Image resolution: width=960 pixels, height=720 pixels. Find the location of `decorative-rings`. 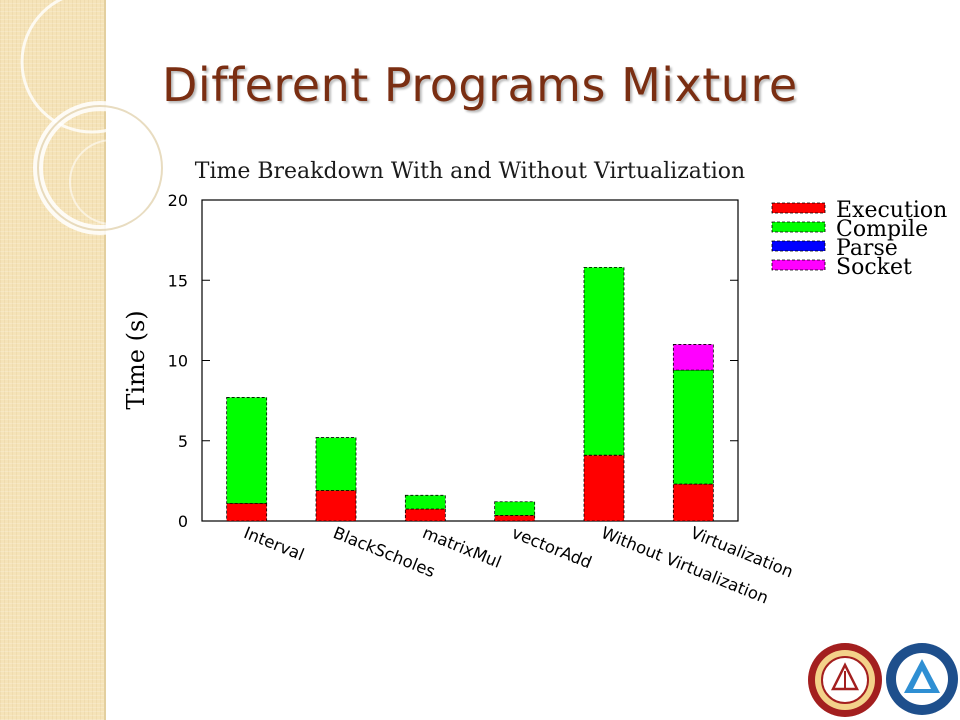

decorative-rings is located at coordinates (93, 117).